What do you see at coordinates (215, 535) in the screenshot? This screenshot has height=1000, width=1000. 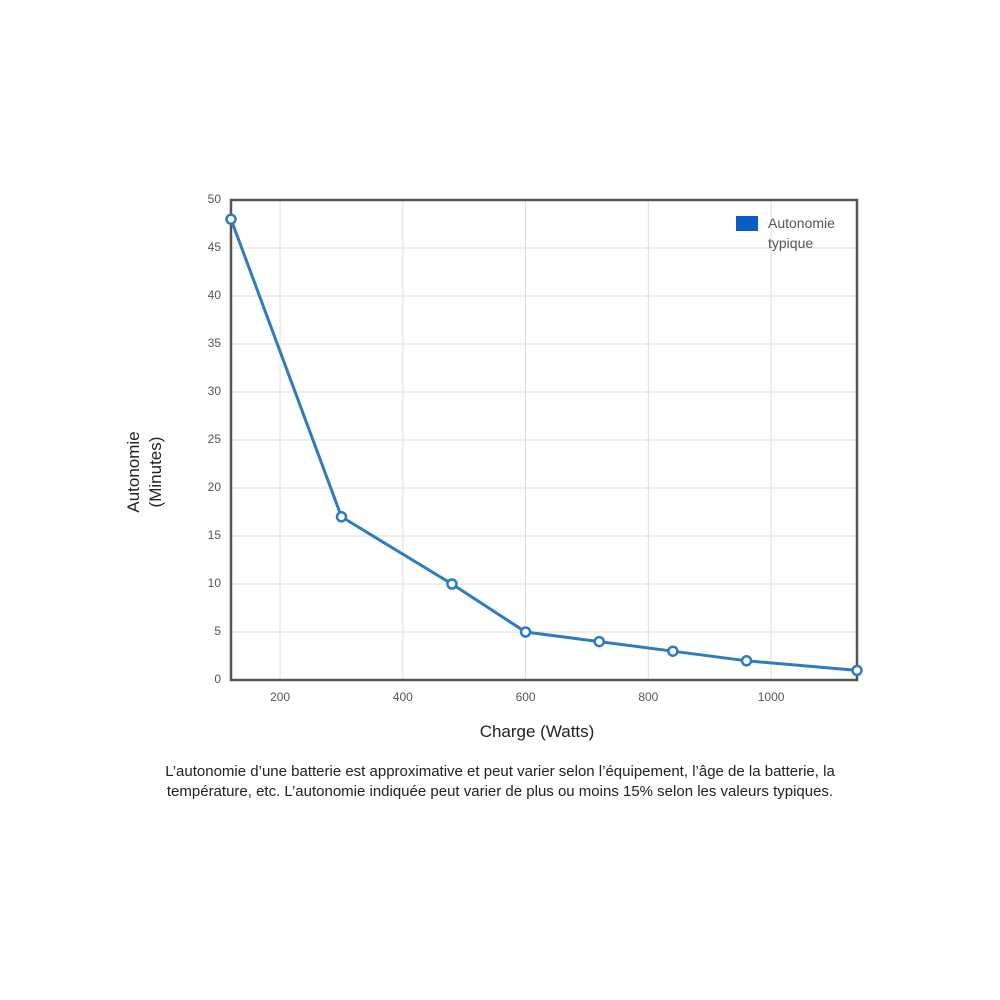 I see `y-tick-label: 15` at bounding box center [215, 535].